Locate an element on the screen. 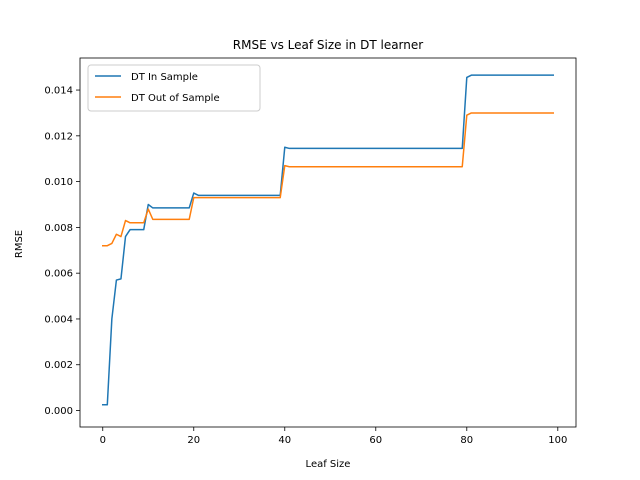  y-axis-ticks: 0.000 0.002 0.004 0.006 0.008 0.010 0.012 0.014 is located at coordinates (62, 251).